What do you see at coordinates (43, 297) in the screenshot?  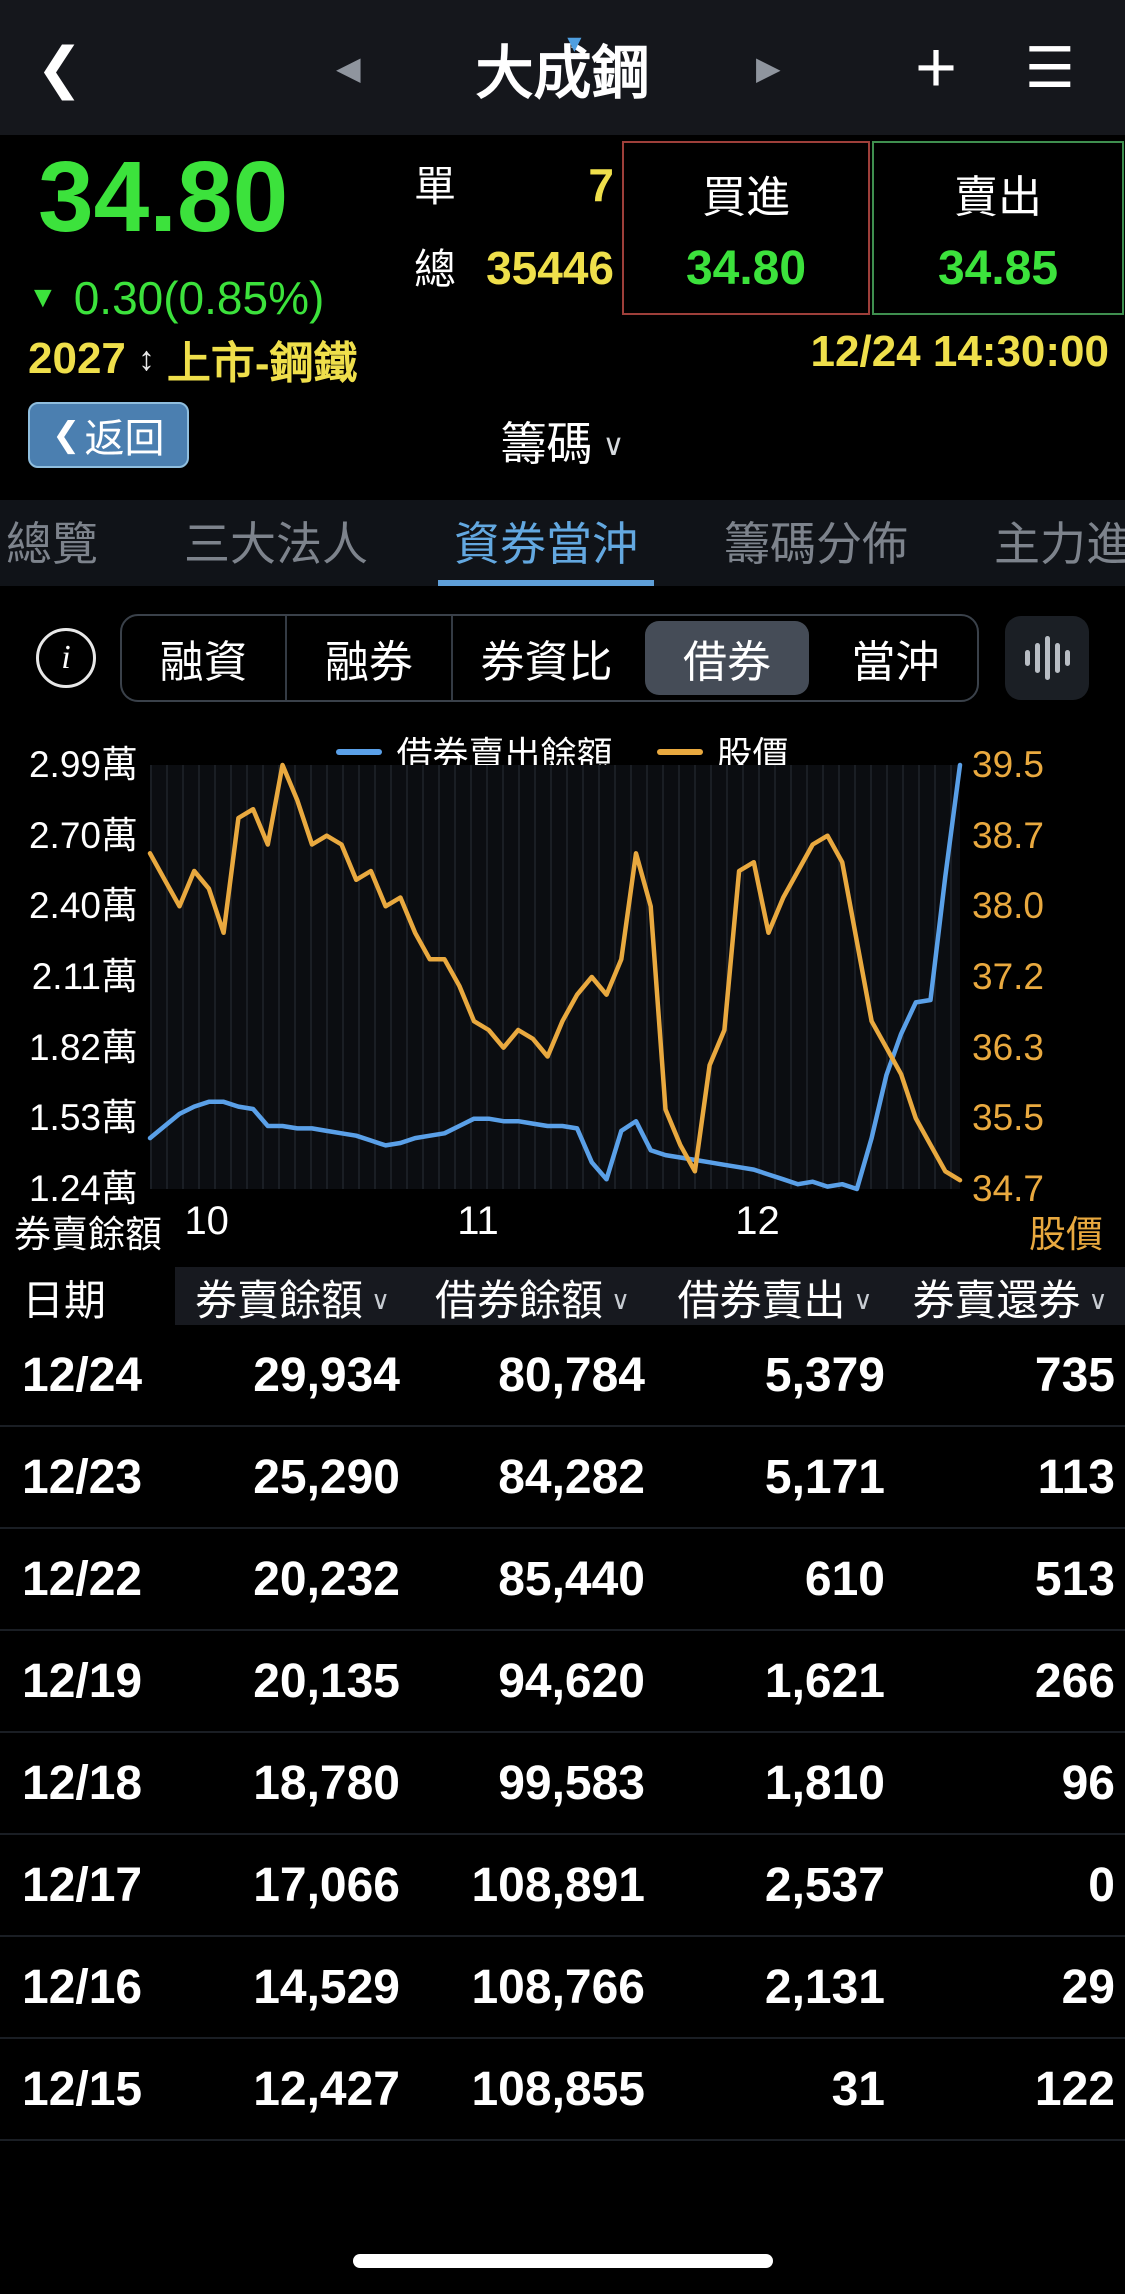 I see `down-triangle-icon: ▼` at bounding box center [43, 297].